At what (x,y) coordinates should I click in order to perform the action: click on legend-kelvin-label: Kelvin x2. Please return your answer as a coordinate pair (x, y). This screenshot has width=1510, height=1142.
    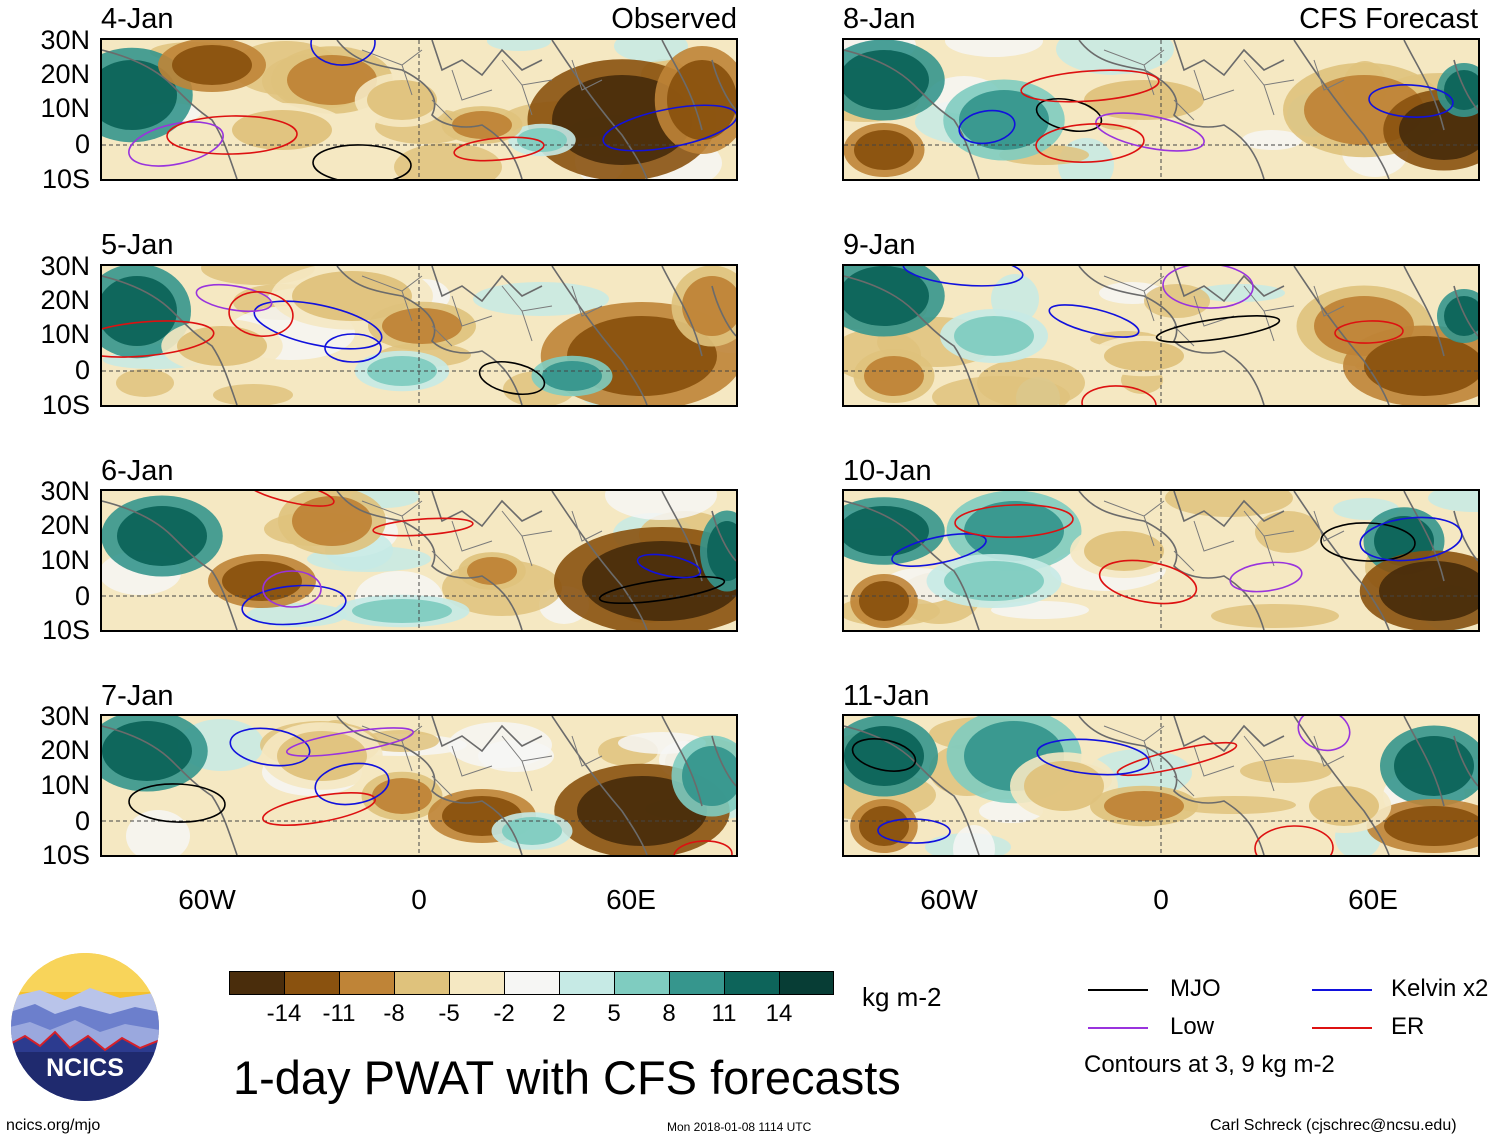
    Looking at the image, I should click on (1440, 988).